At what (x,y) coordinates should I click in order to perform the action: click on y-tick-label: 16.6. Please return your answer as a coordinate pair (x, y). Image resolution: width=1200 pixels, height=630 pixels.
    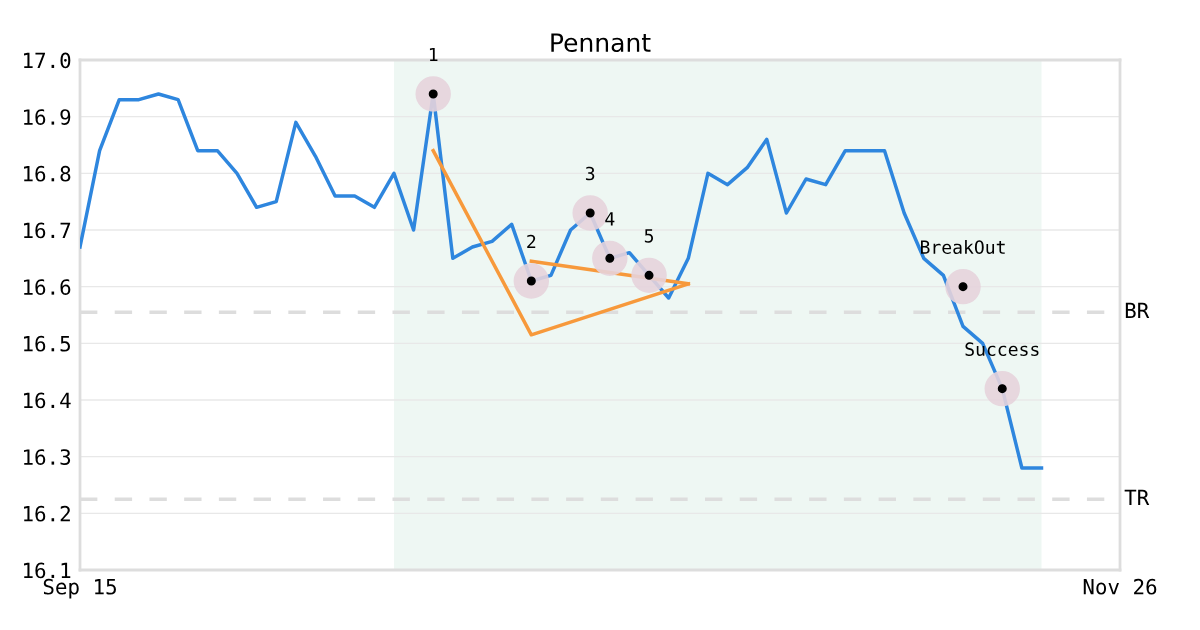
    Looking at the image, I should click on (47, 287).